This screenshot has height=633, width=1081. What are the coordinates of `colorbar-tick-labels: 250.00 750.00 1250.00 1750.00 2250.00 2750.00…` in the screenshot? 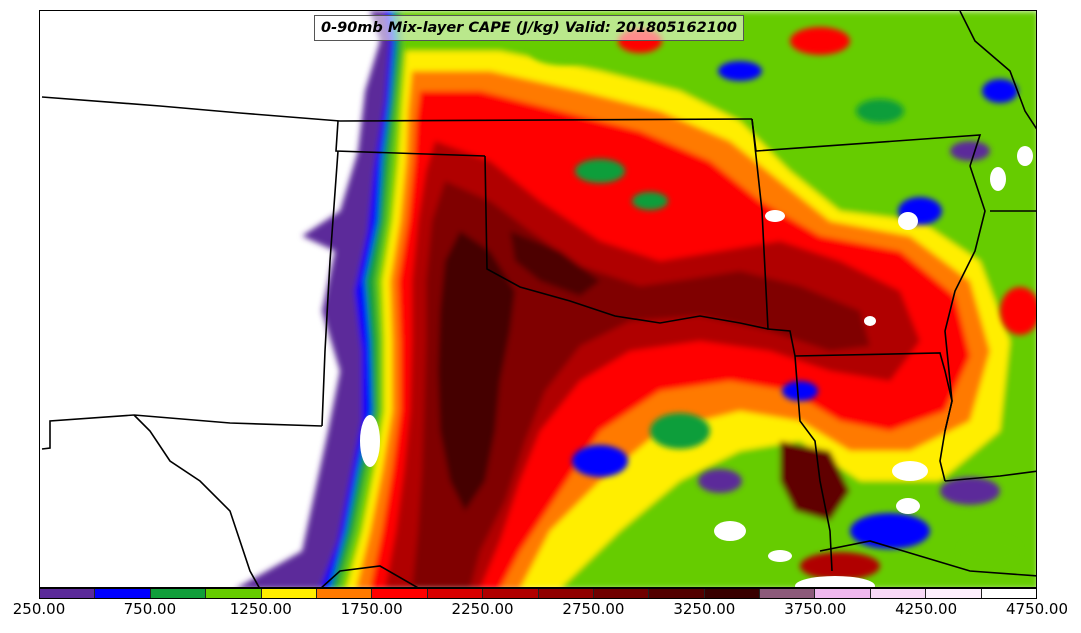 It's located at (540, 612).